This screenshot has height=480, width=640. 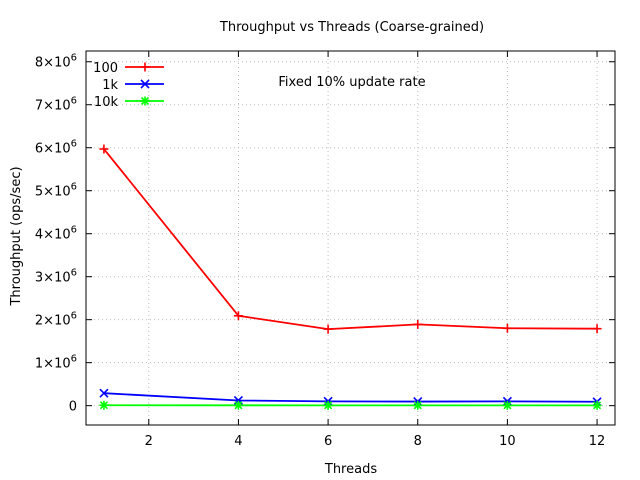 What do you see at coordinates (73, 407) in the screenshot?
I see `y-tick-label: 0` at bounding box center [73, 407].